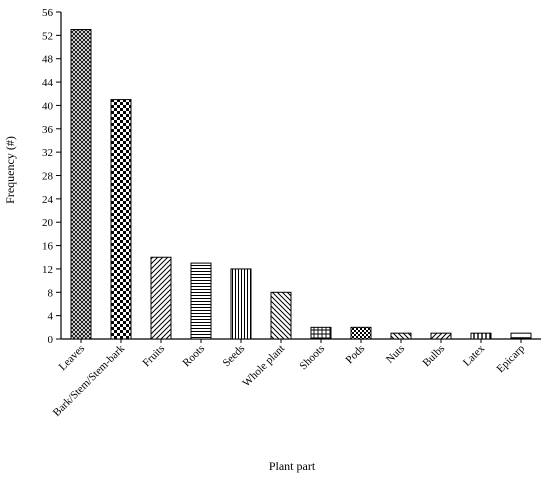  Describe the element at coordinates (321, 333) in the screenshot. I see `bar-shoots` at that location.